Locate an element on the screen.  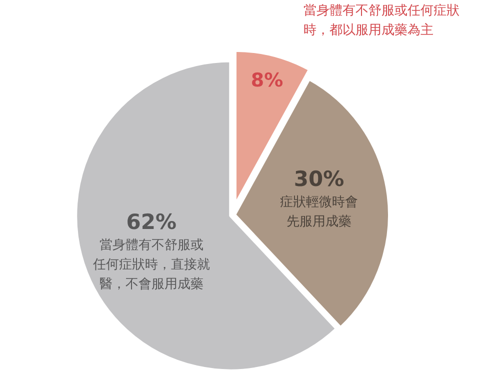
slice-label: 症狀輕微時會先服用成藥 is located at coordinates (319, 212).